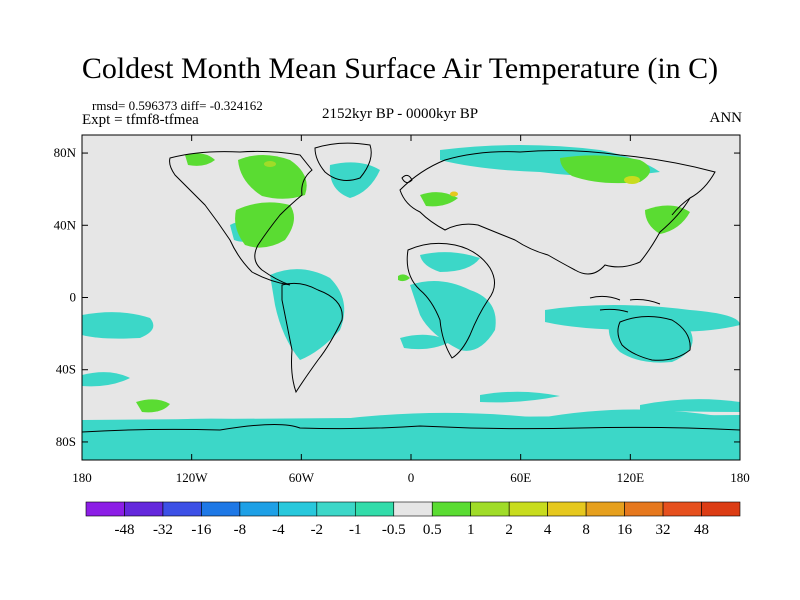 This screenshot has width=800, height=600. What do you see at coordinates (302, 477) in the screenshot?
I see `lon-tick-label: 60W` at bounding box center [302, 477].